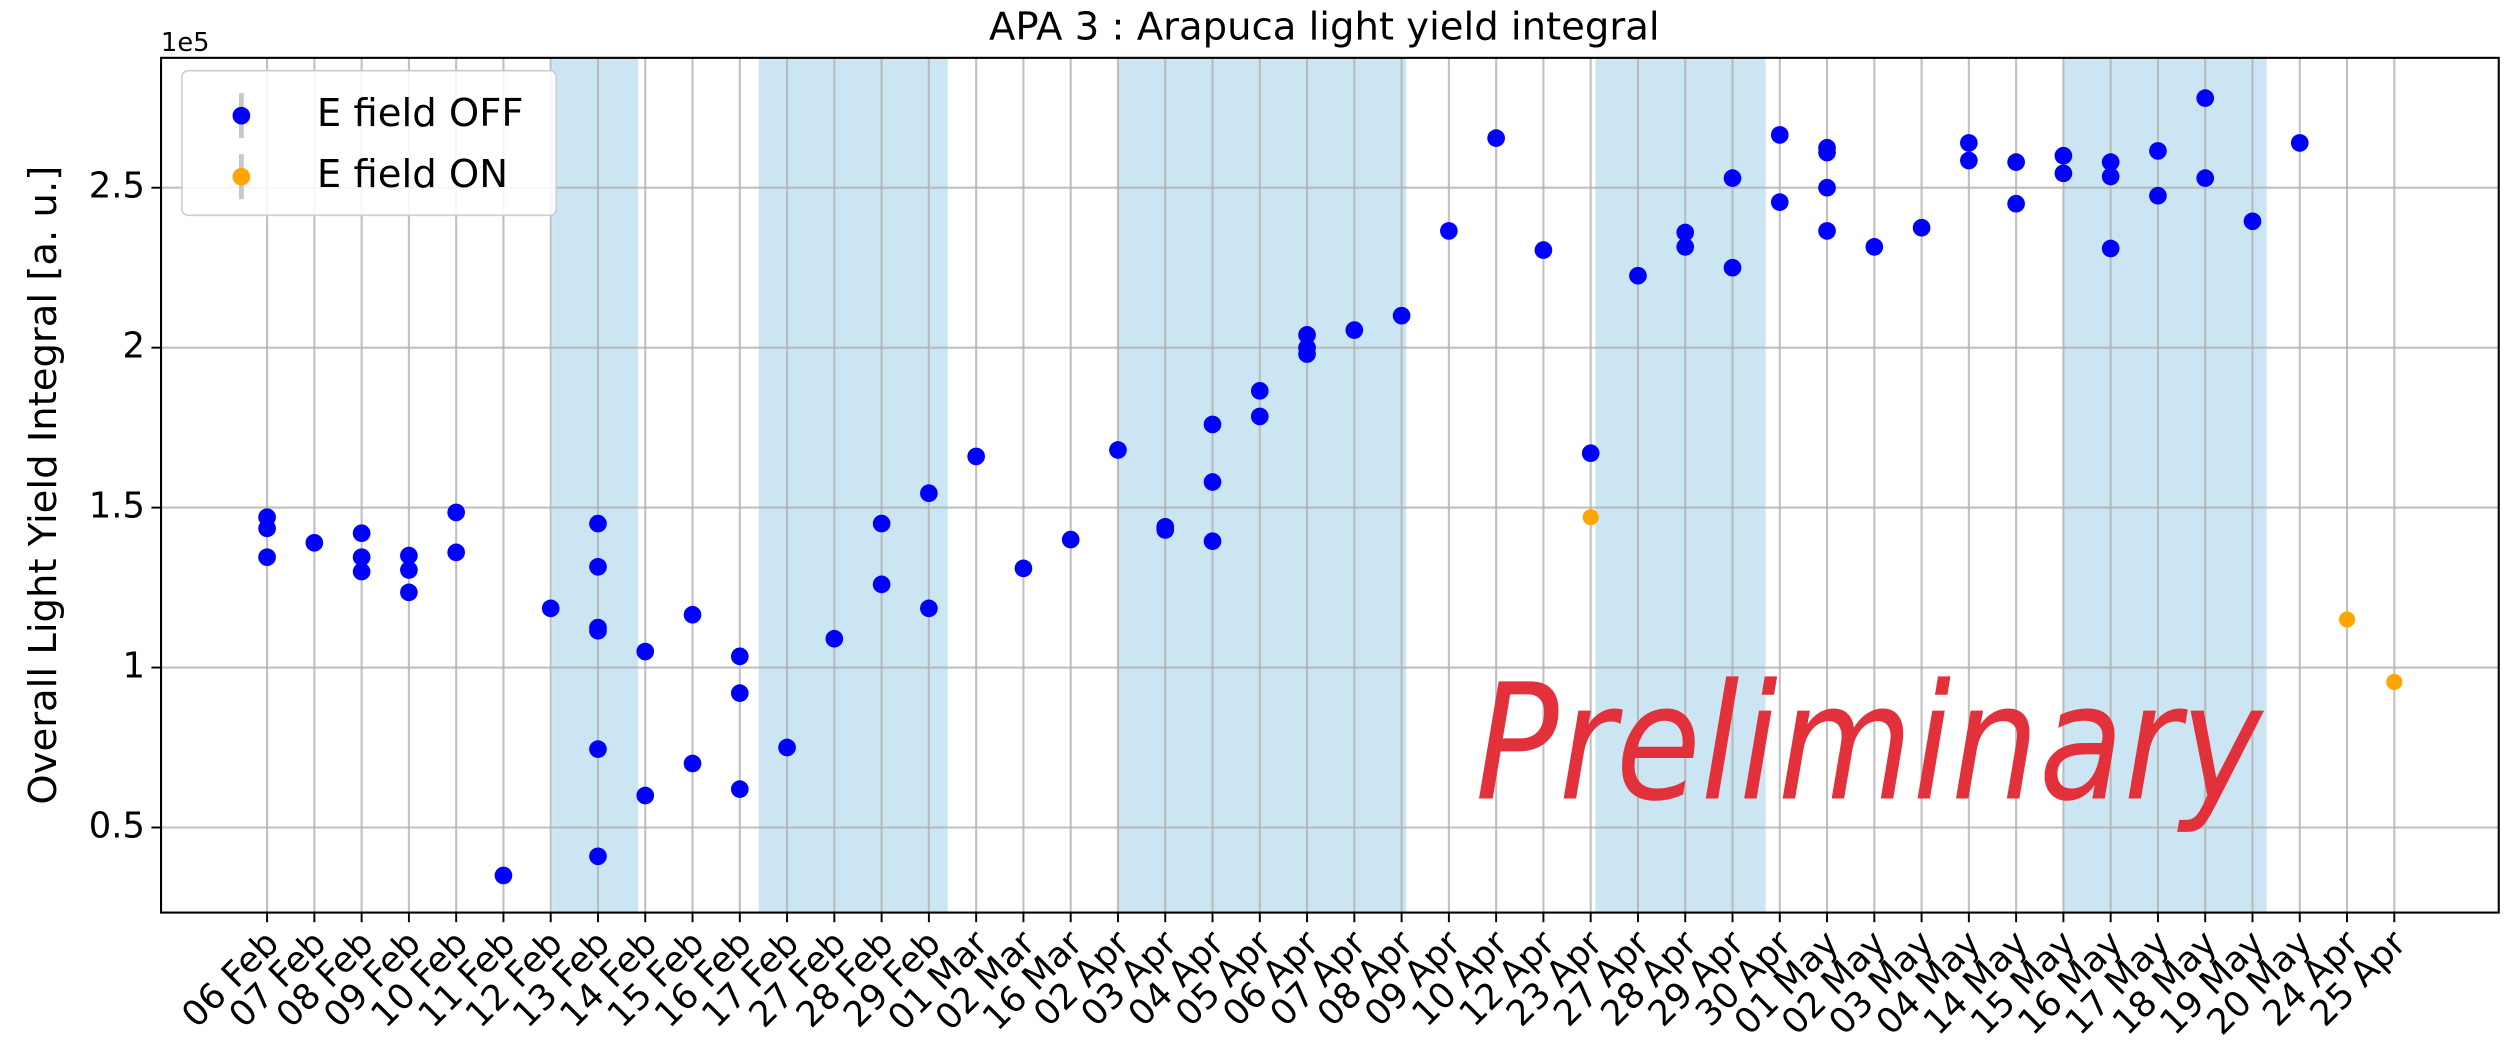  I want to click on y-tick-label: 2.5, so click(117, 186).